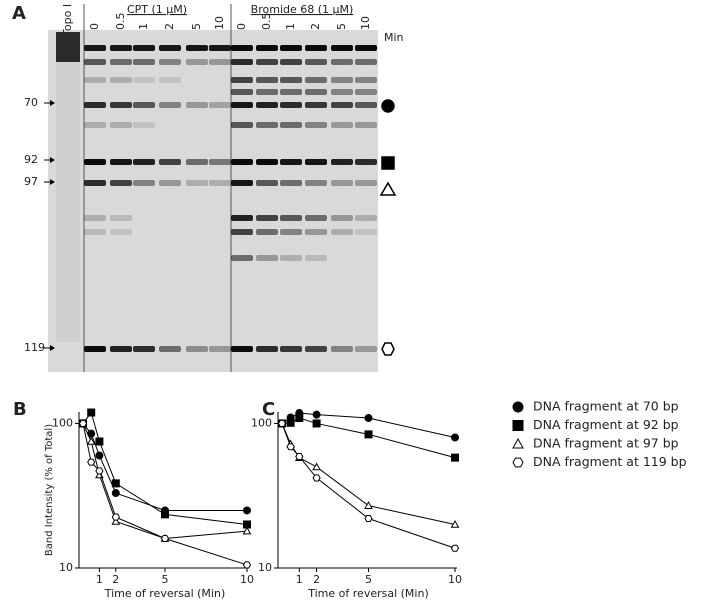 The width and height of the screenshot is (705, 602). What do you see at coordinates (196, 26) in the screenshot?
I see `lane-label: 5` at bounding box center [196, 26].